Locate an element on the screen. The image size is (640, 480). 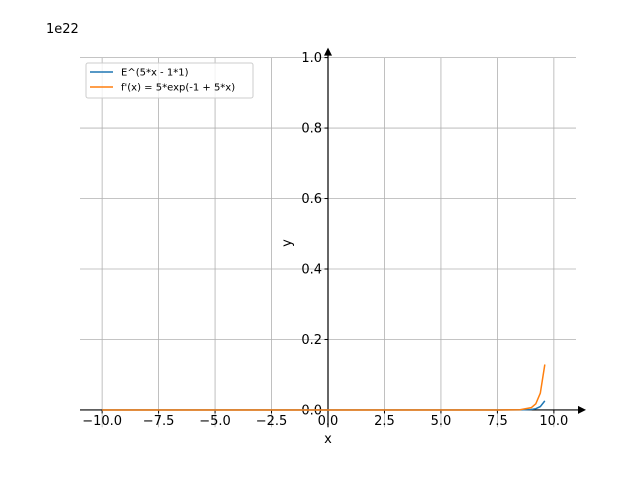
legend-box is located at coordinates (169, 80).